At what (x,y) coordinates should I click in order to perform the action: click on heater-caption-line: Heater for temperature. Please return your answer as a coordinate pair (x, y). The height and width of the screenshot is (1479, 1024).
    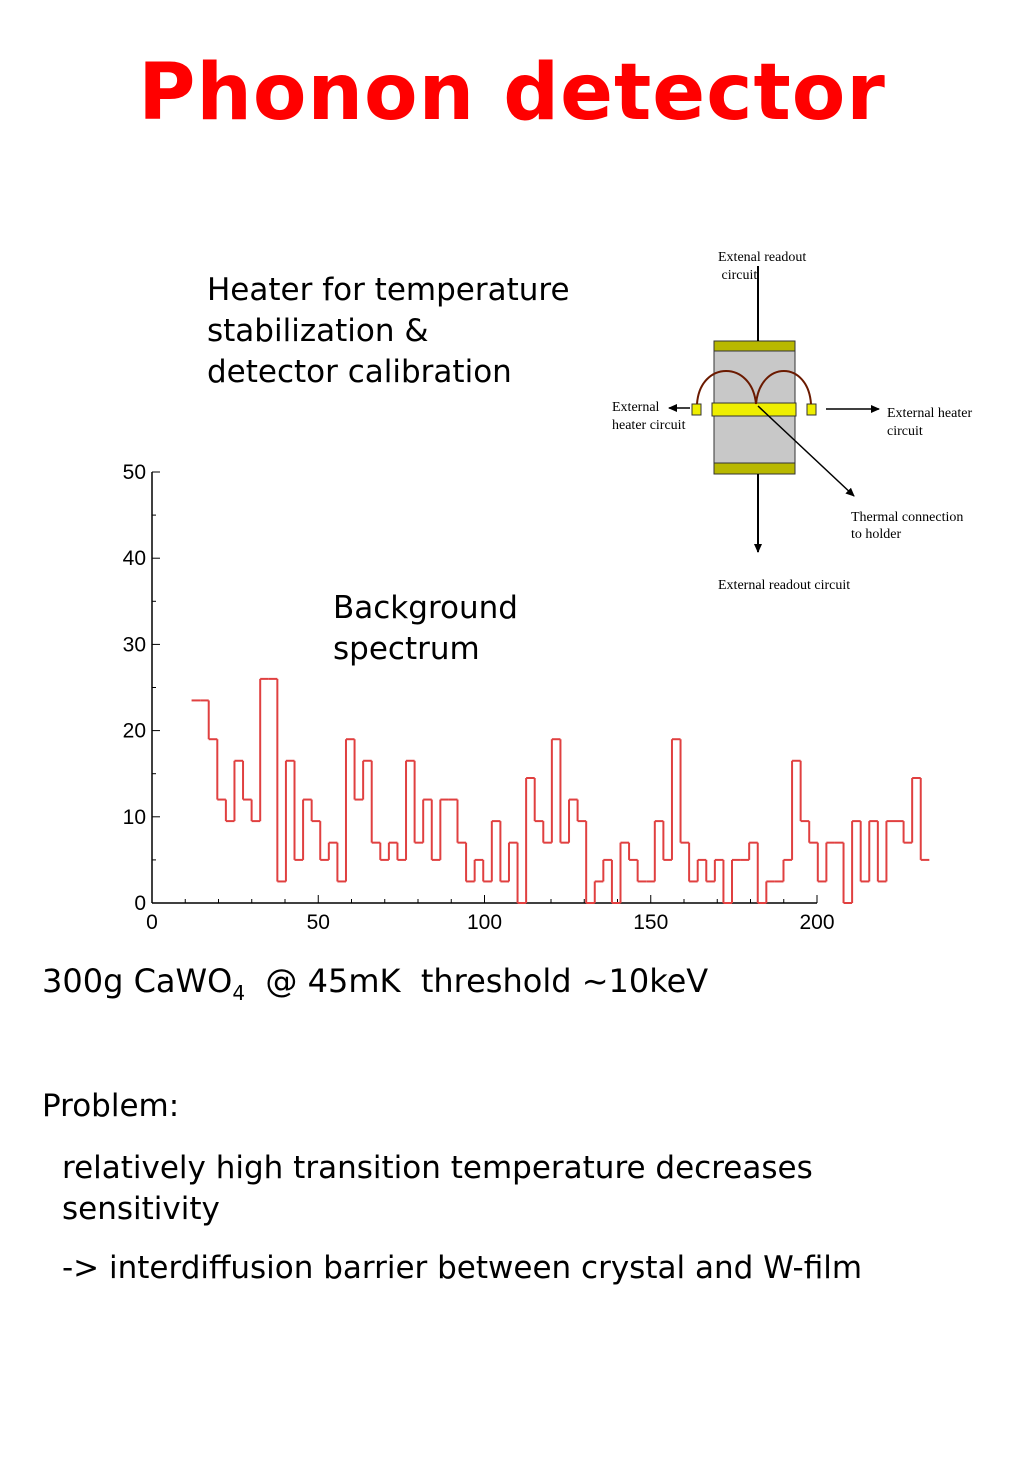
    Looking at the image, I should click on (388, 290).